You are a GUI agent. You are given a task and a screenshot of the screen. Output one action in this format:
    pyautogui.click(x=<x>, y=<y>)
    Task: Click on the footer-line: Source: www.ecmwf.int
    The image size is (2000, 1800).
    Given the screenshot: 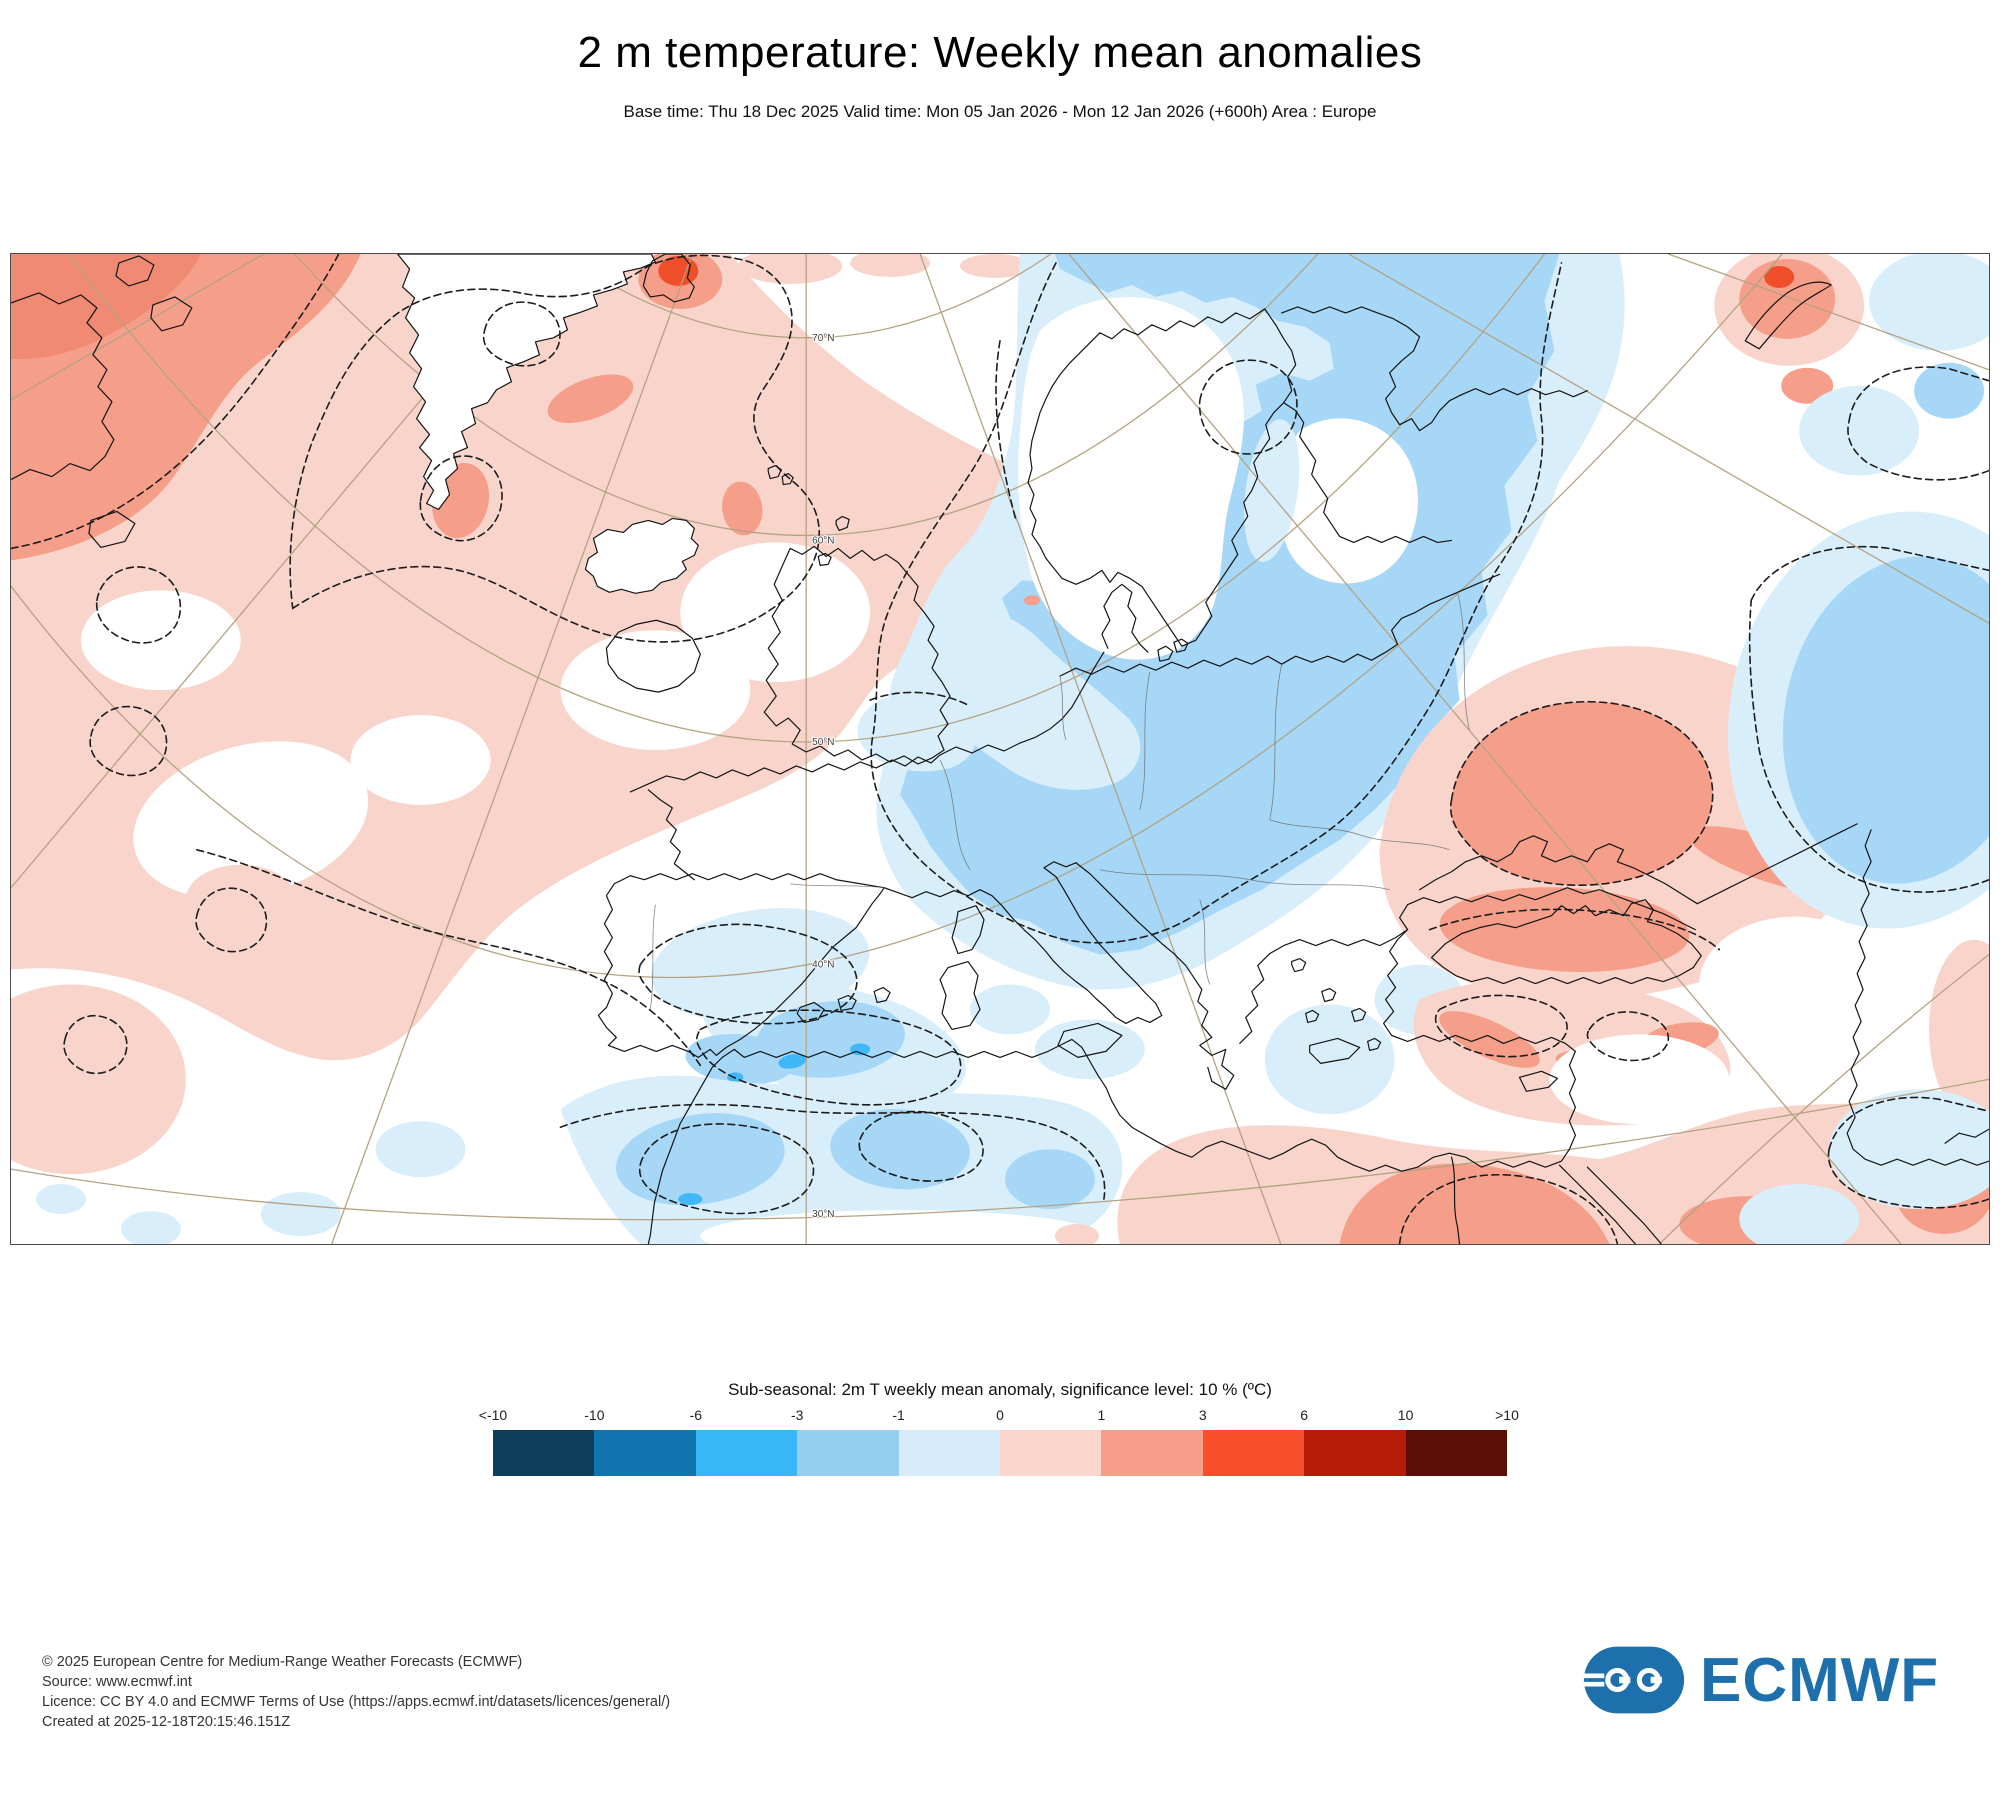 What is the action you would take?
    pyautogui.click(x=117, y=1682)
    